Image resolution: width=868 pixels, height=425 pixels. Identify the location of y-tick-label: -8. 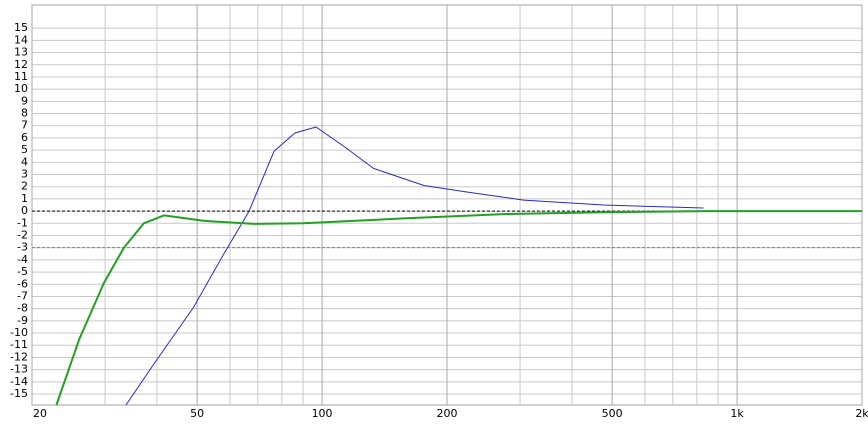
(22, 308).